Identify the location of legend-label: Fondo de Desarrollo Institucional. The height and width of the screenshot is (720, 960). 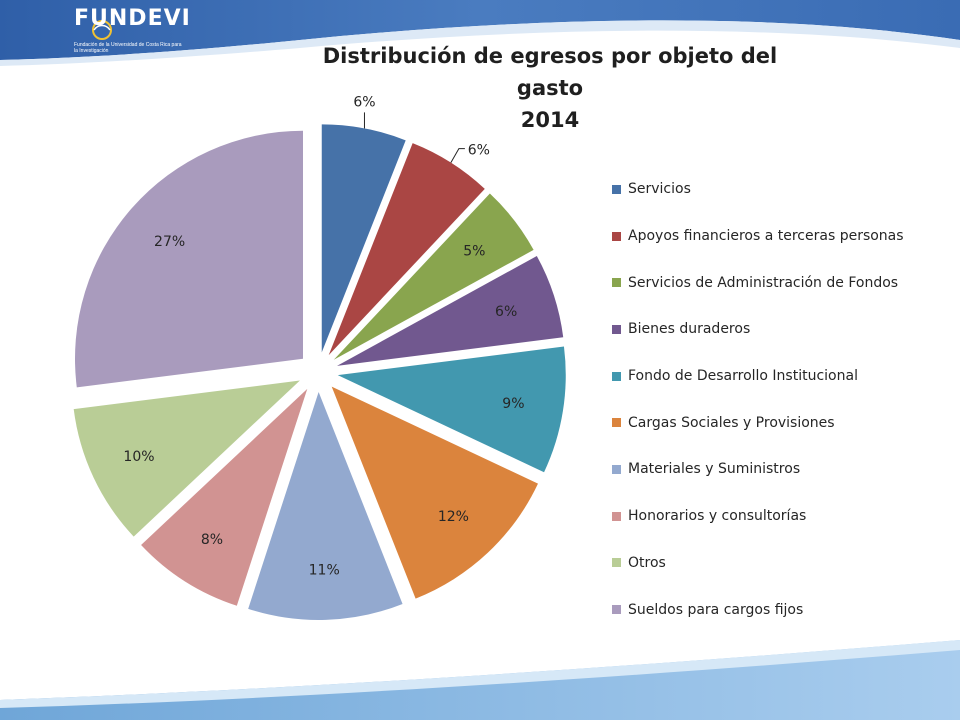
(743, 376).